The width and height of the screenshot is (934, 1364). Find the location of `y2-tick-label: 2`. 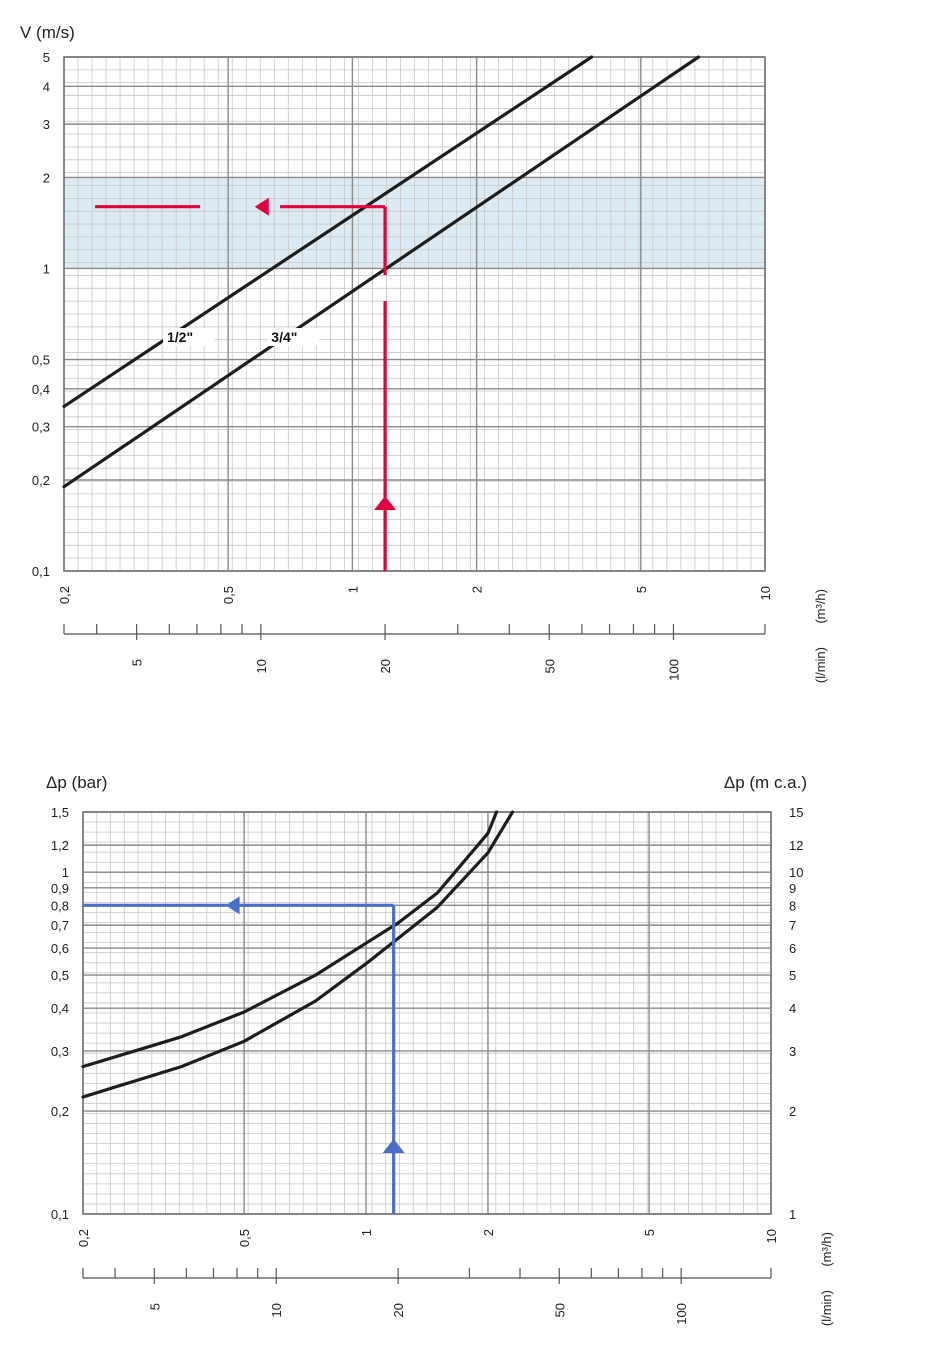

y2-tick-label: 2 is located at coordinates (792, 1111).